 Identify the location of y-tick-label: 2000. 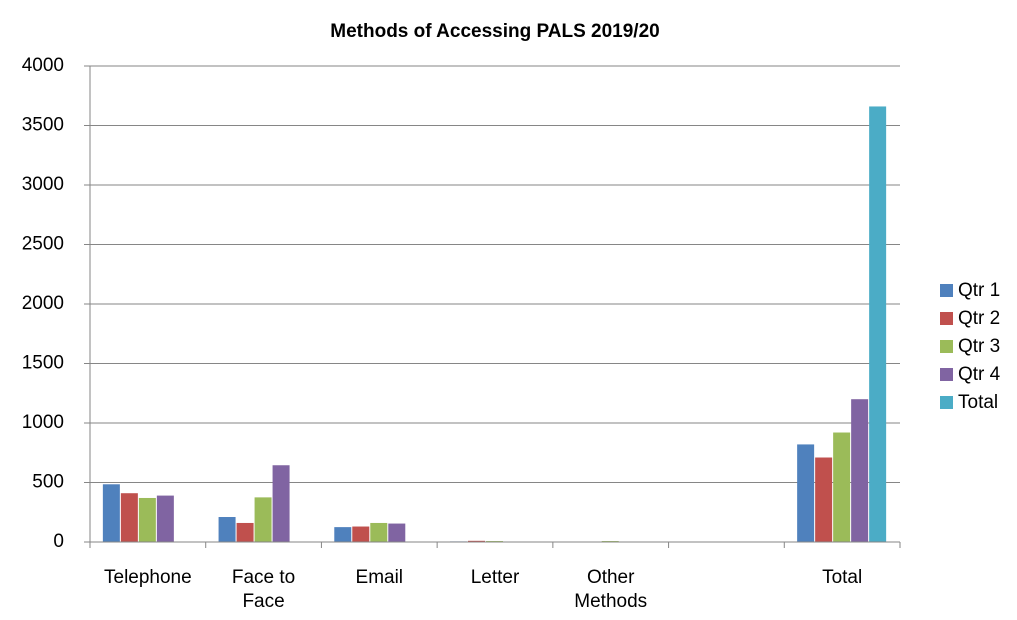
(43, 303).